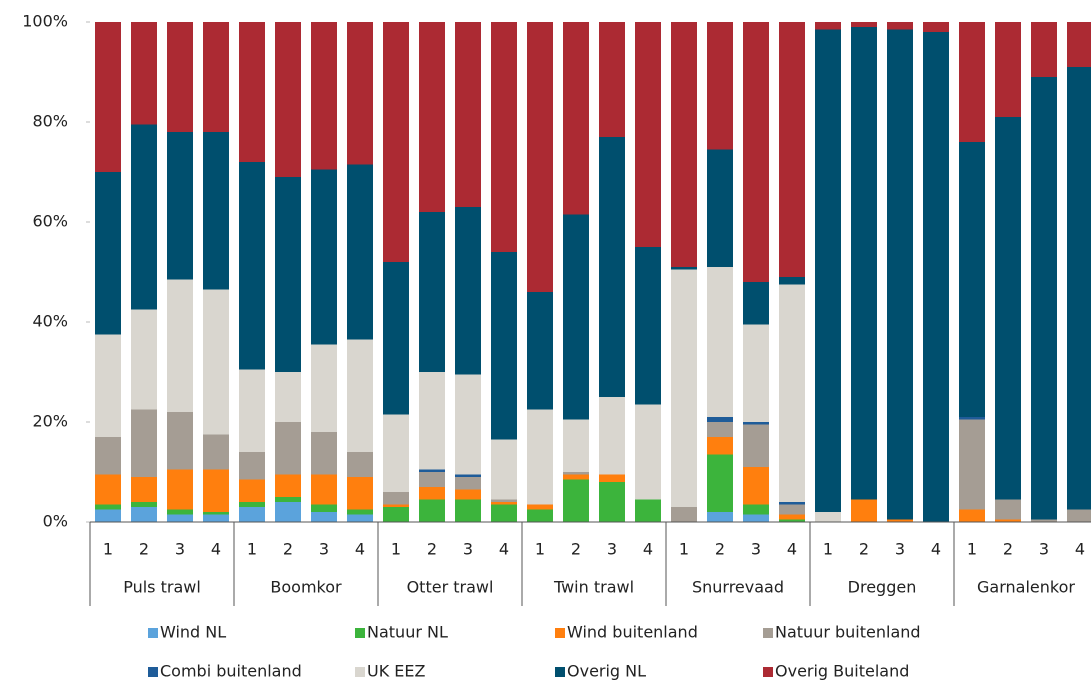 The width and height of the screenshot is (1091, 684). What do you see at coordinates (848, 632) in the screenshot?
I see `legend-label: Natuur buitenland` at bounding box center [848, 632].